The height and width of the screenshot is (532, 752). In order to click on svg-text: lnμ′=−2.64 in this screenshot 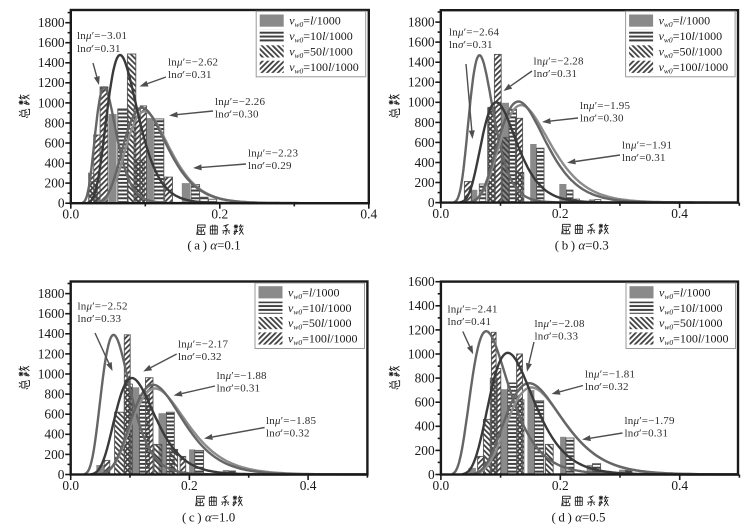, I will do `click(474, 33)`.